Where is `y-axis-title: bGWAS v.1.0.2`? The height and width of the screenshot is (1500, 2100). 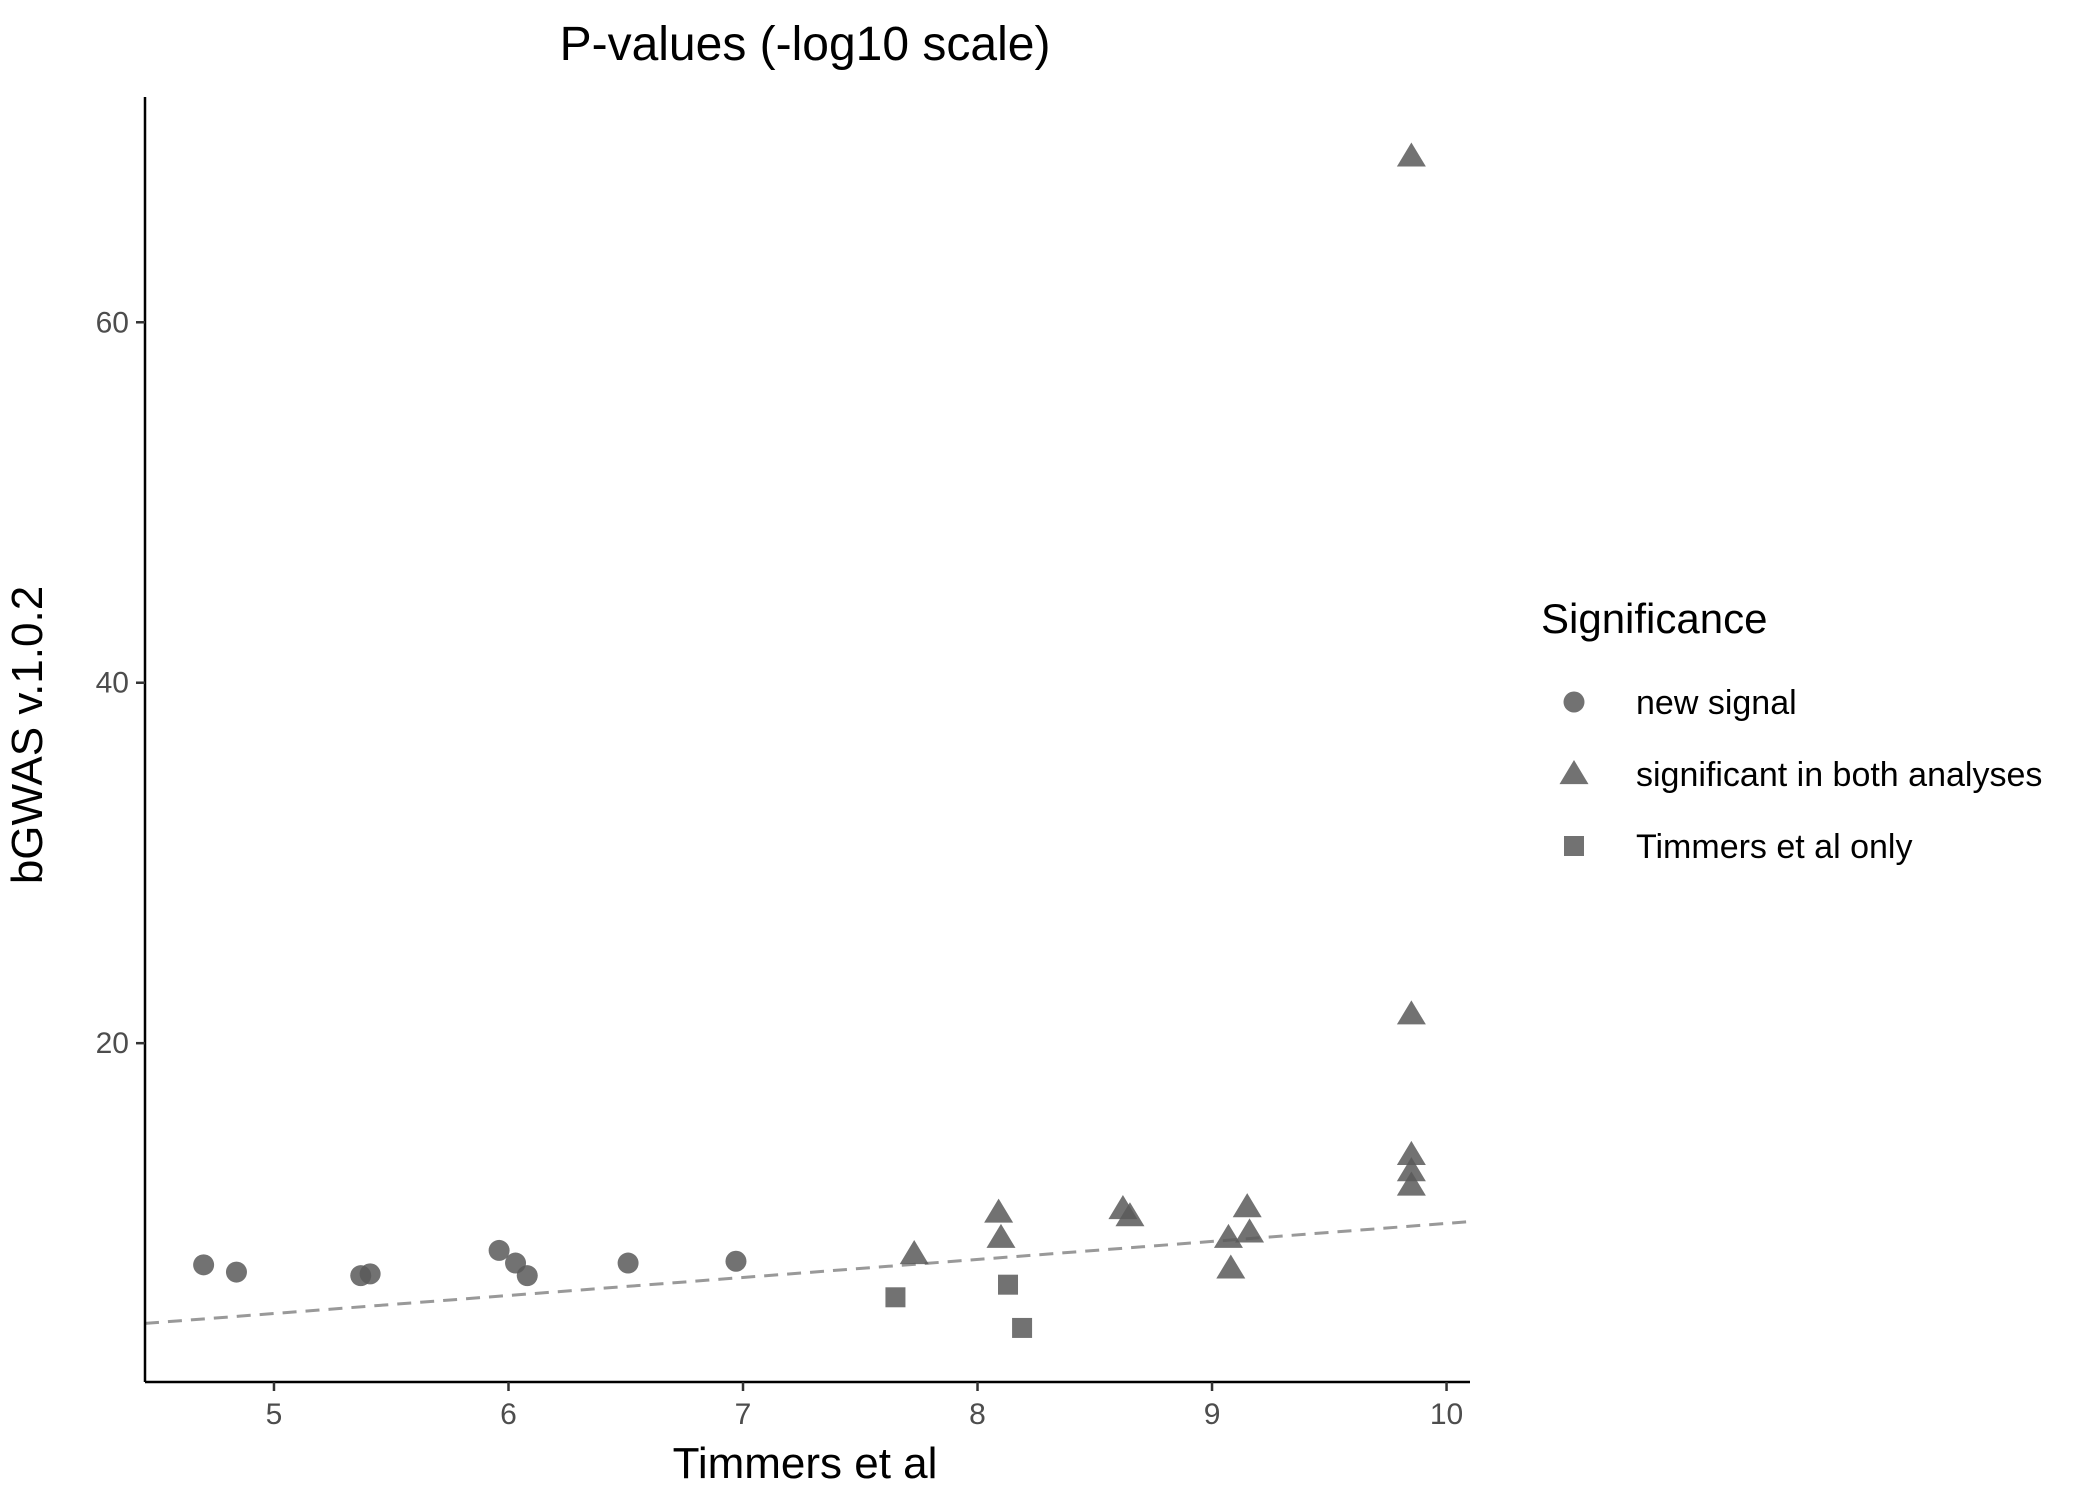
y-axis-title: bGWAS v.1.0.2 is located at coordinates (27, 735).